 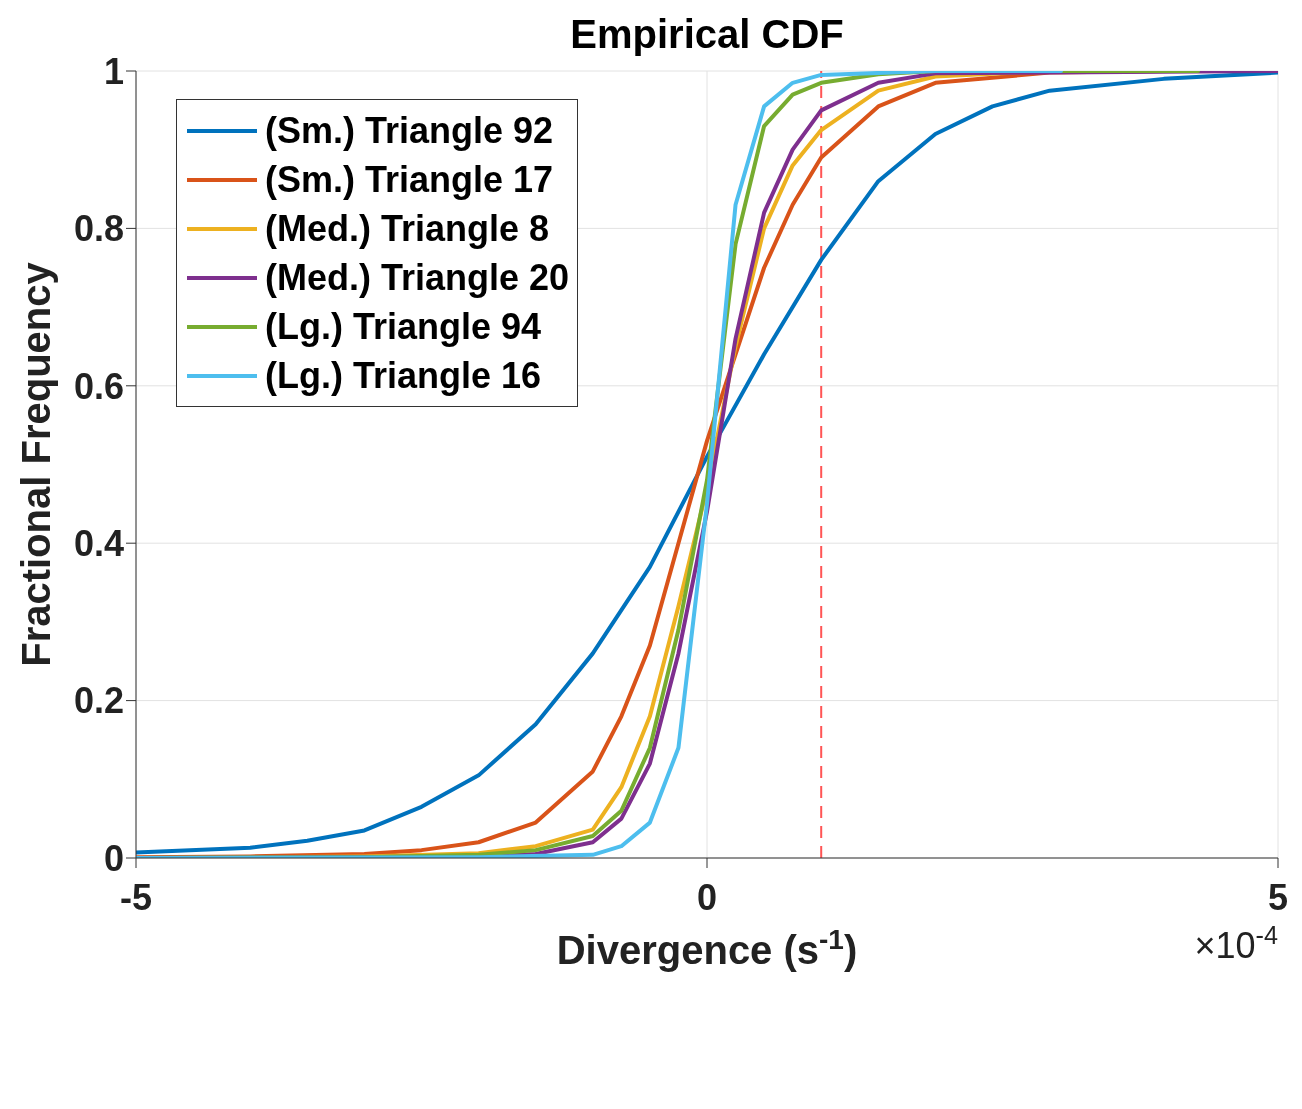 What do you see at coordinates (707, 34) in the screenshot?
I see `chart-title: Empirical CDF` at bounding box center [707, 34].